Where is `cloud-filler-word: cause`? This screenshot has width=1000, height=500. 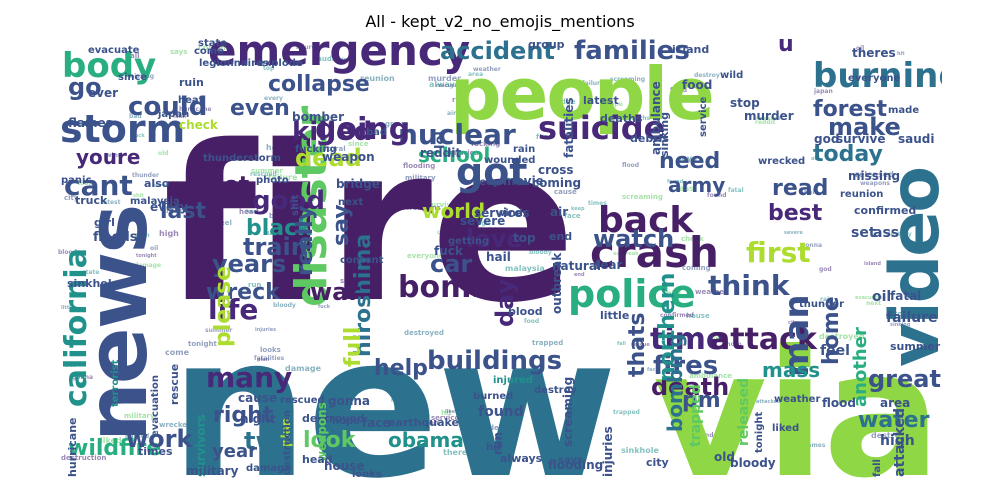
cloud-filler-word: cause is located at coordinates (447, 232).